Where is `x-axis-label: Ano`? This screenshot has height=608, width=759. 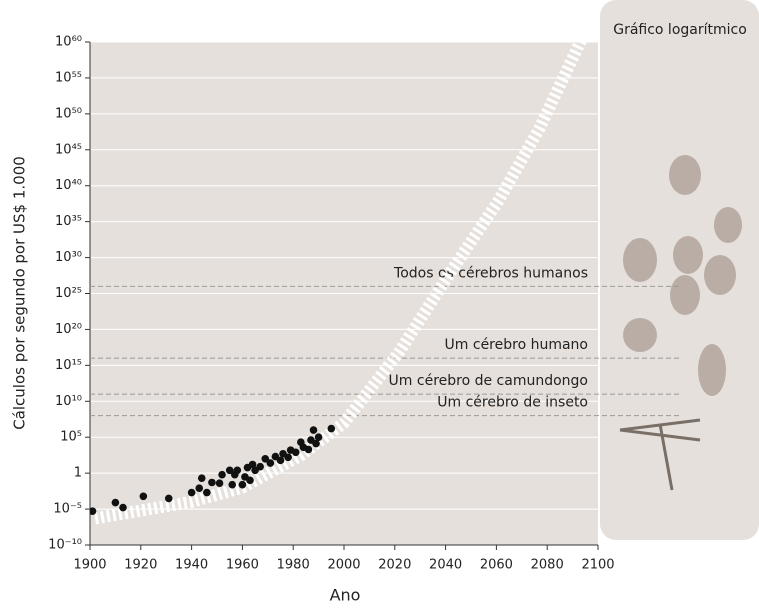
x-axis-label: Ano is located at coordinates (345, 595).